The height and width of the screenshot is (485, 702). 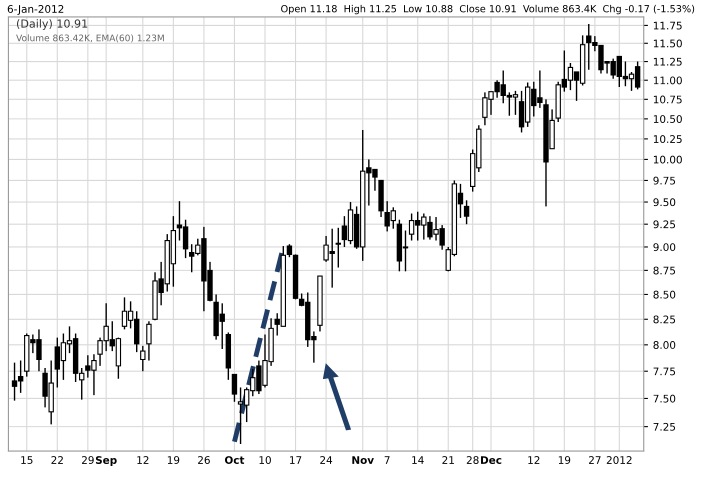 What do you see at coordinates (664, 224) in the screenshot?
I see `y-tick-label: 9.25` at bounding box center [664, 224].